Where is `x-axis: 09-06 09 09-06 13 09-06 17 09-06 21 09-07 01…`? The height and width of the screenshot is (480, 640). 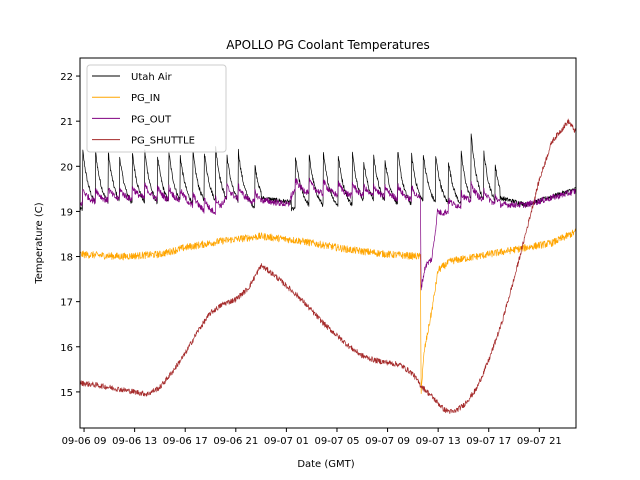
x-axis: 09-06 09 09-06 13 09-06 17 09-06 21 09-07 01… is located at coordinates (312, 437).